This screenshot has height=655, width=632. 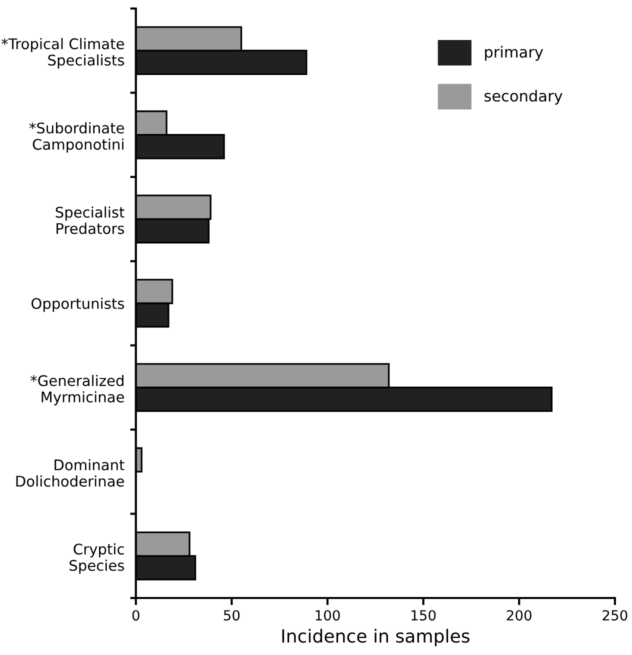 What do you see at coordinates (76, 137) in the screenshot?
I see `y-tick-label: *Subordinate Camponotini` at bounding box center [76, 137].